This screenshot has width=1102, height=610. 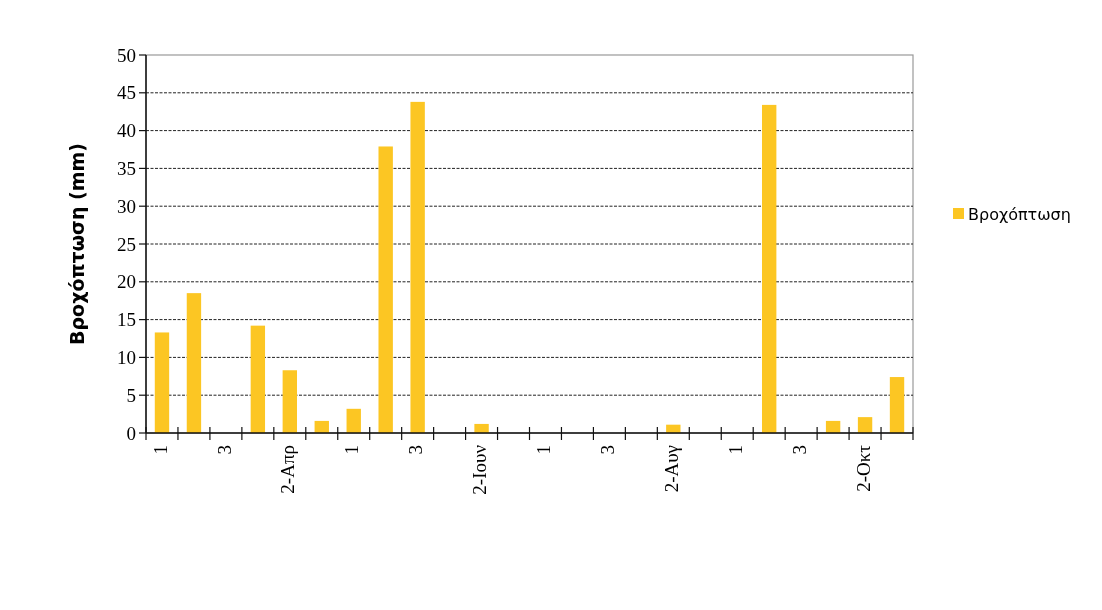 I want to click on y-tick-label: 35, so click(x=126, y=169).